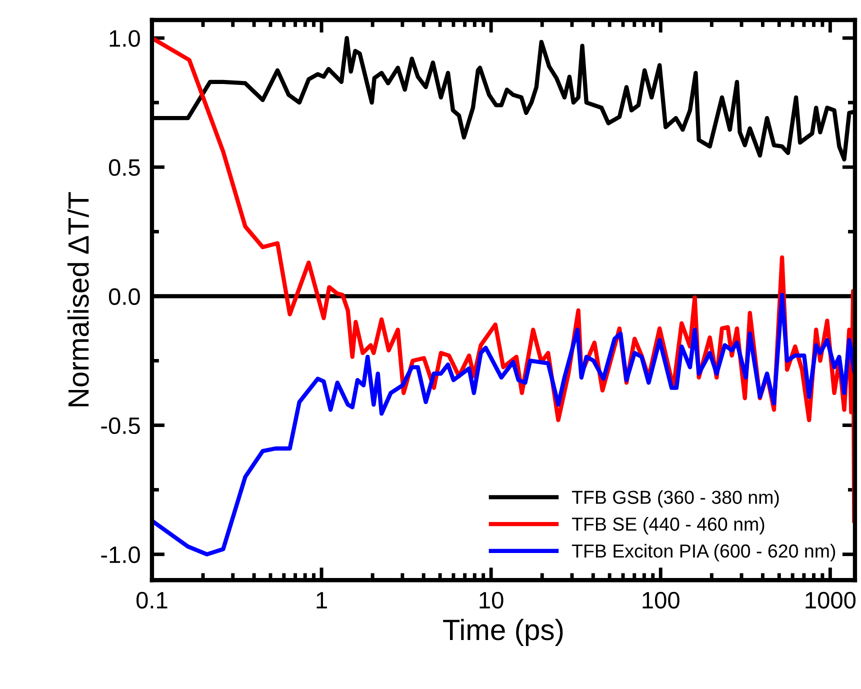  What do you see at coordinates (78, 299) in the screenshot?
I see `y-axis-title: Normalised ΔT/T` at bounding box center [78, 299].